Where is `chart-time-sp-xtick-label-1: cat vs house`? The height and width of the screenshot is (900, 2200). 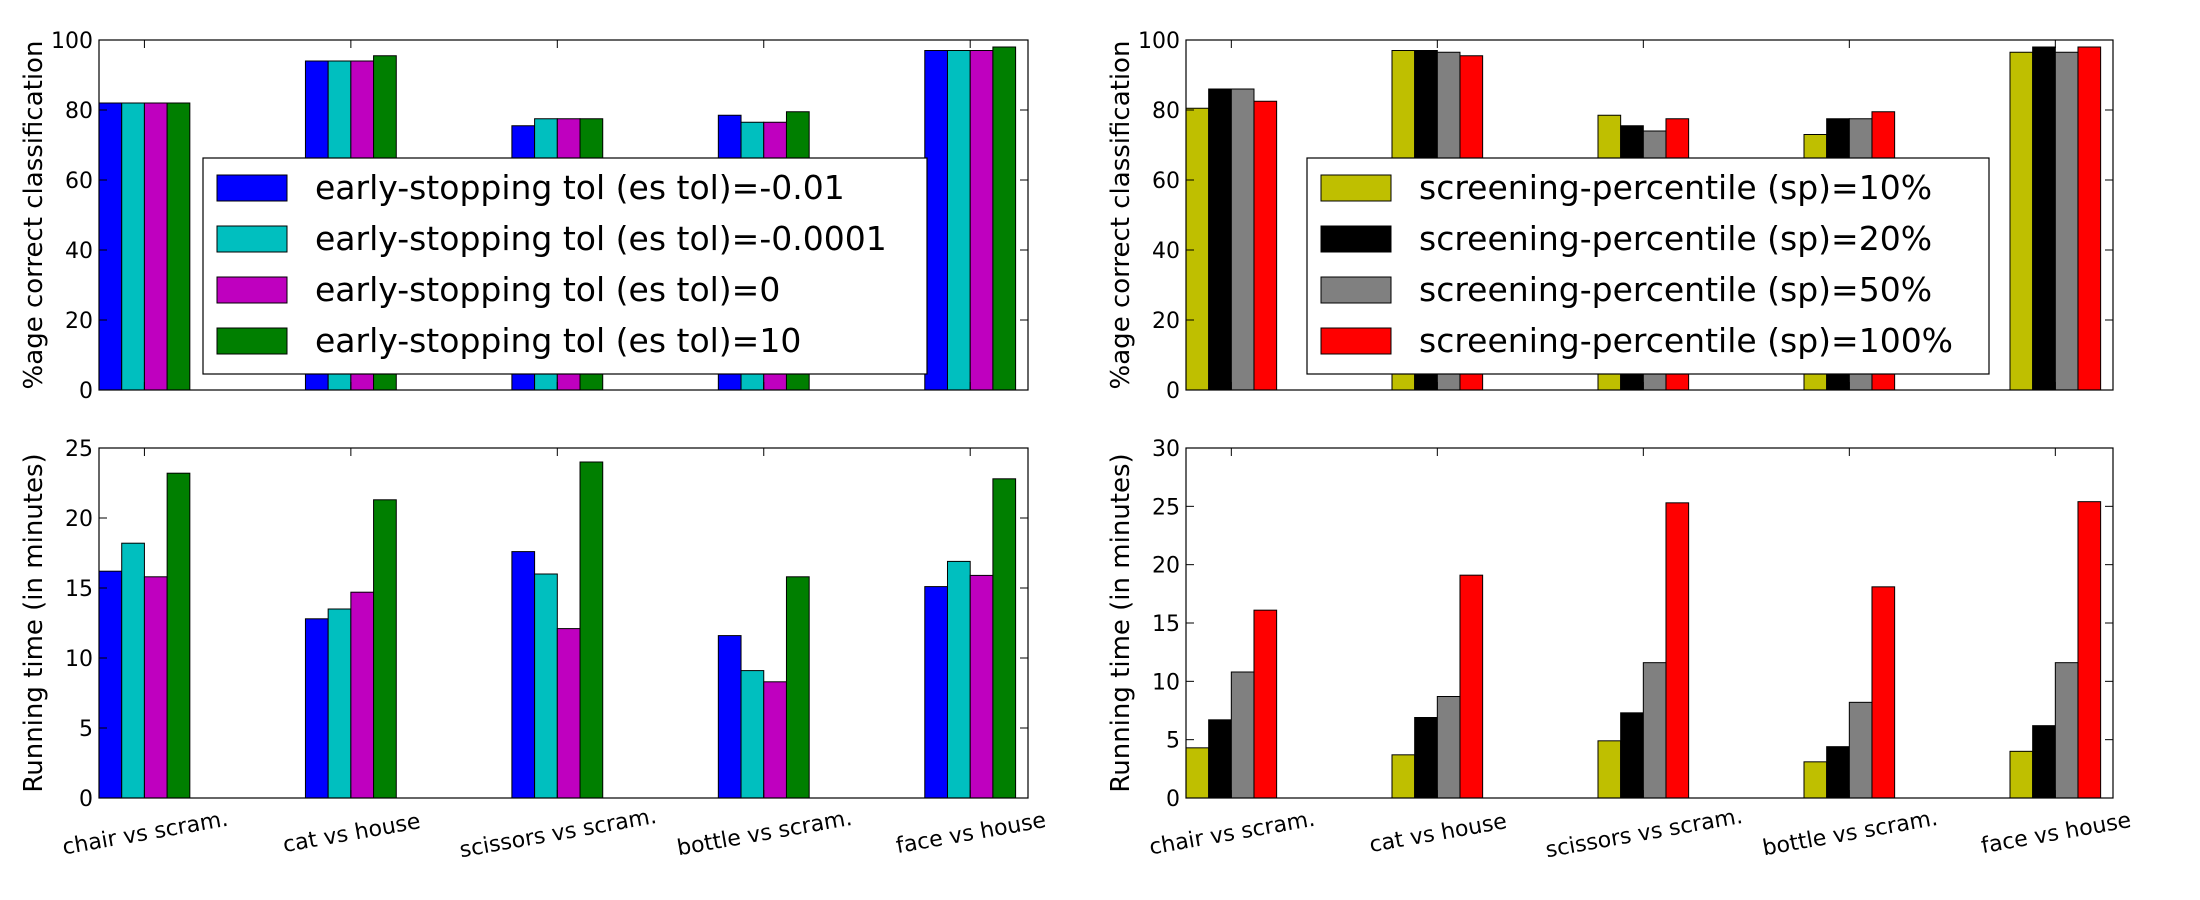
chart-time-sp-xtick-label-1: cat vs house is located at coordinates (1438, 833).